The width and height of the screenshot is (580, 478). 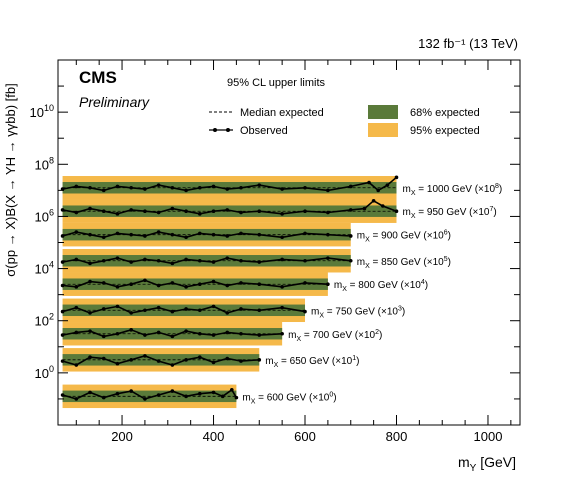 I want to click on series-label-mx-1: mX = 650 GeV (×101), so click(x=312, y=362).